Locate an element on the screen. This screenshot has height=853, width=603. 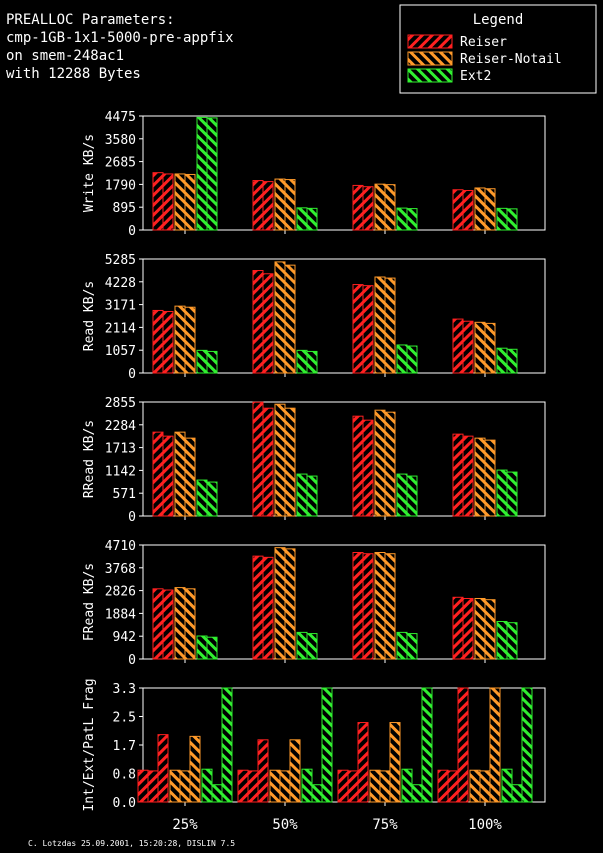
y-tick-label: 2114 is located at coordinates (120, 328).